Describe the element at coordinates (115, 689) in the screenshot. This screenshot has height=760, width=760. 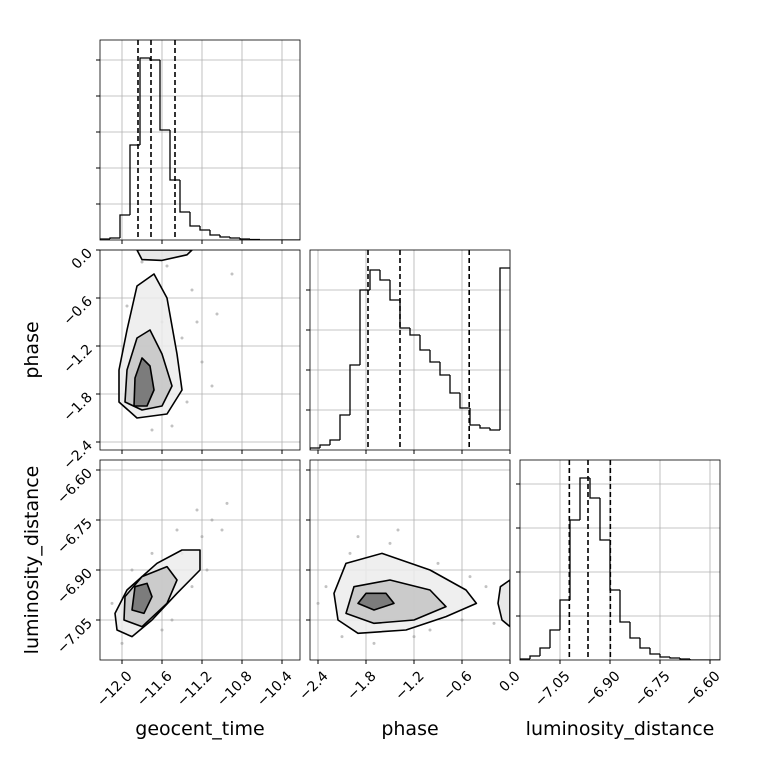
I see `x-tick-label: −12.0` at that location.